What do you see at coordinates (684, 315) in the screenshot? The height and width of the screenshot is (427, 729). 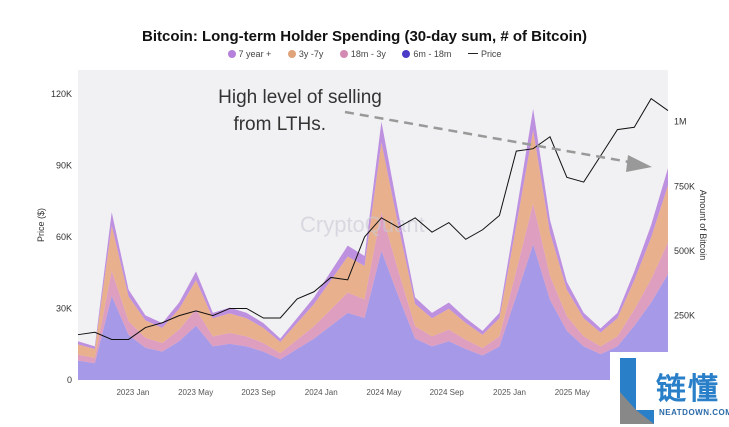 I see `right-tick-label: 250K` at bounding box center [684, 315].